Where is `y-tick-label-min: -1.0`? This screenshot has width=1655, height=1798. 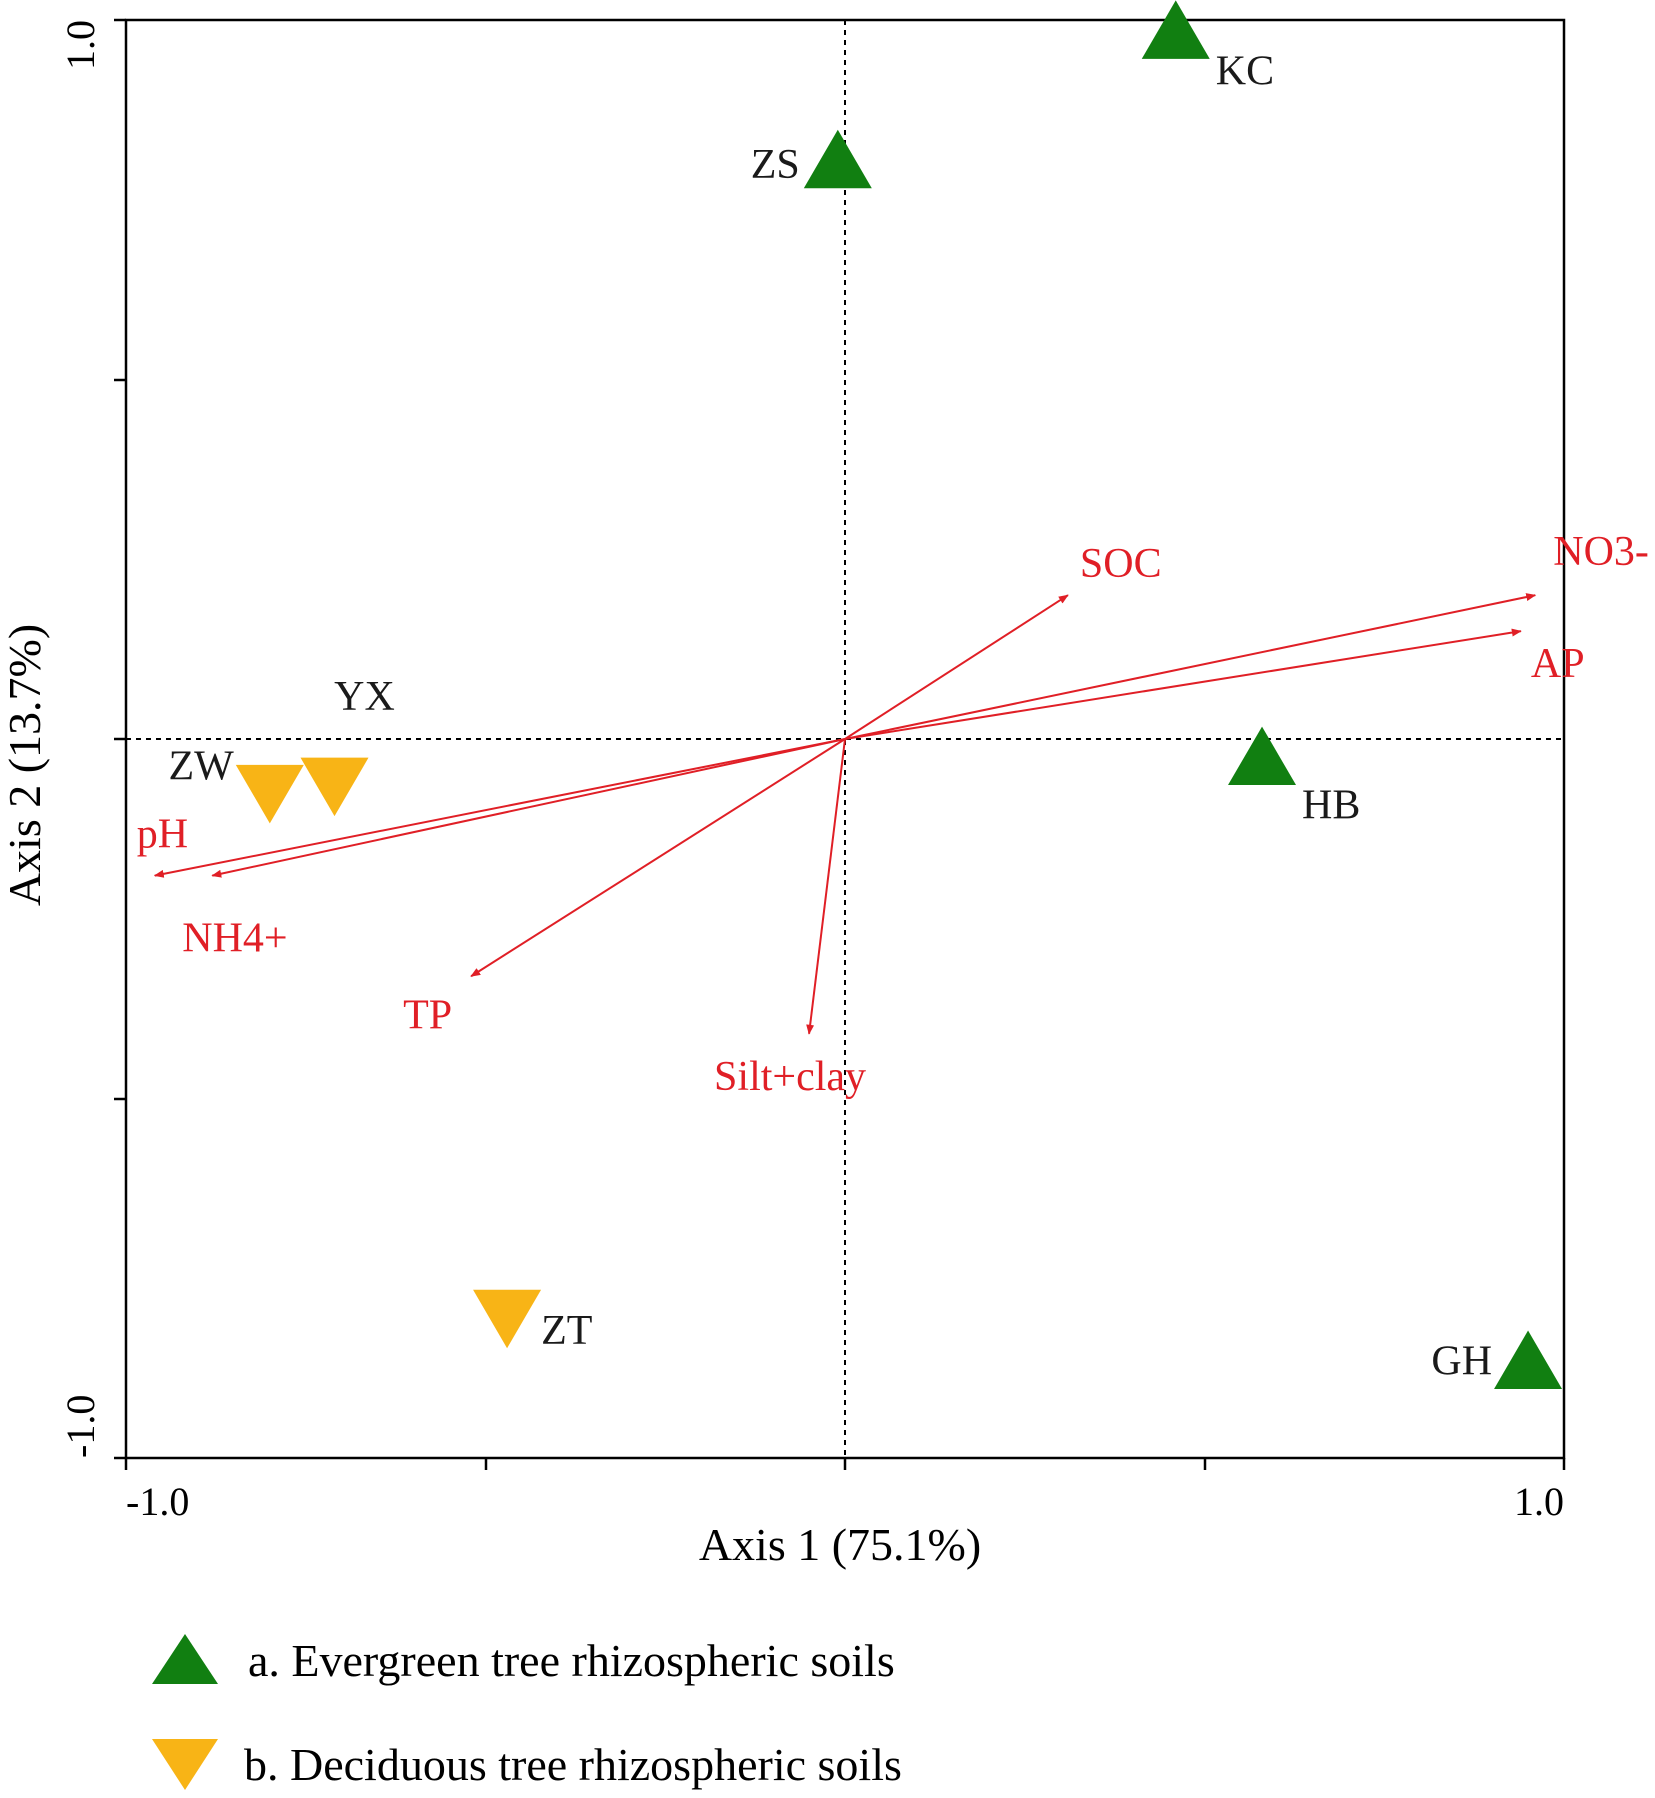
y-tick-label-min: -1.0 is located at coordinates (80, 1426).